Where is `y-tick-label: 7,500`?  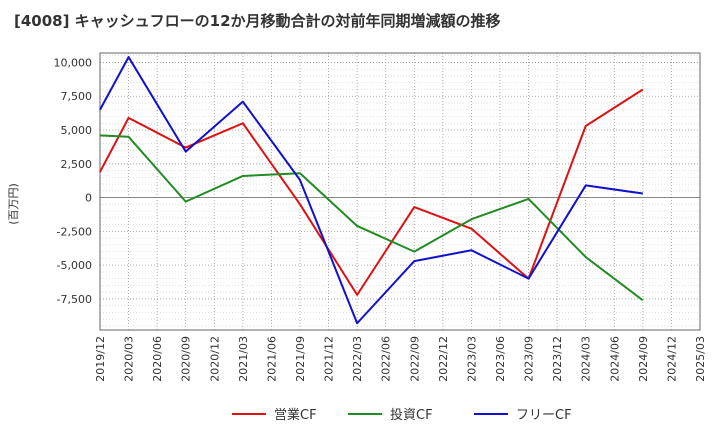 y-tick-label: 7,500 is located at coordinates (77, 96).